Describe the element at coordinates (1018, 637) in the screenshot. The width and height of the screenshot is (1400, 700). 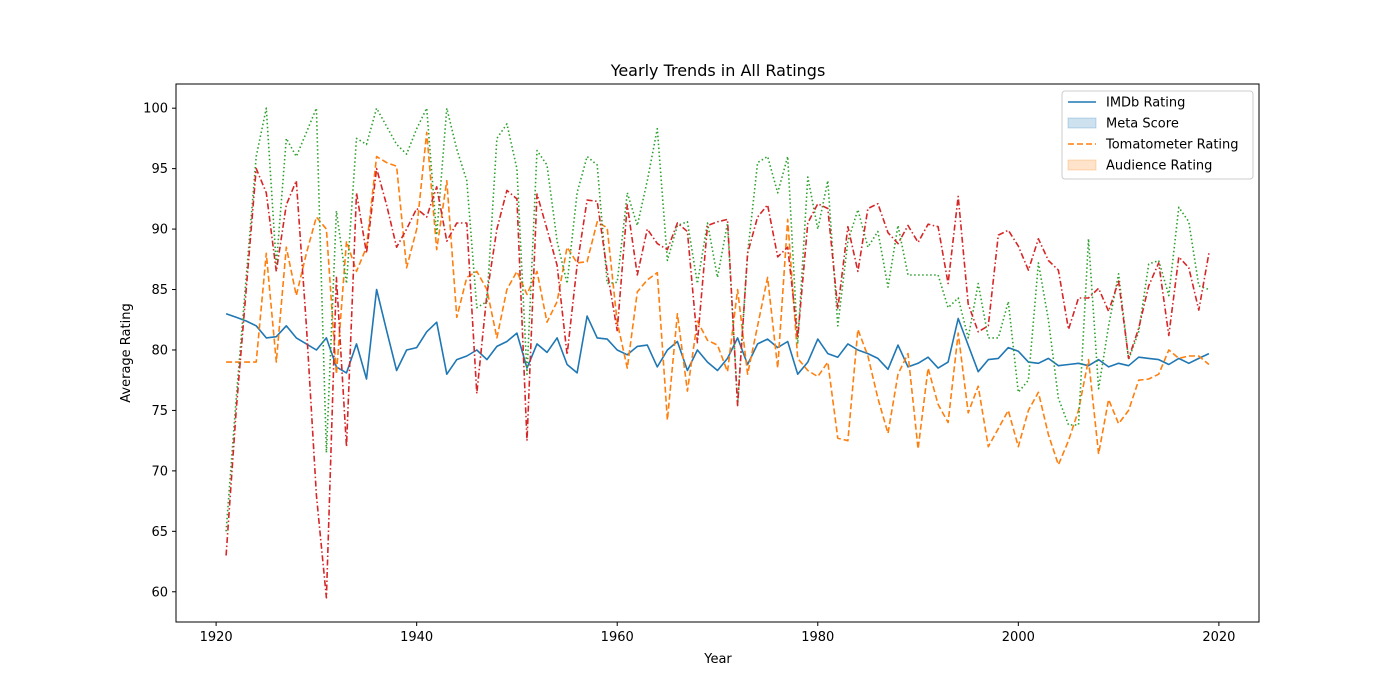
I see `x-tick-label: 2000` at that location.